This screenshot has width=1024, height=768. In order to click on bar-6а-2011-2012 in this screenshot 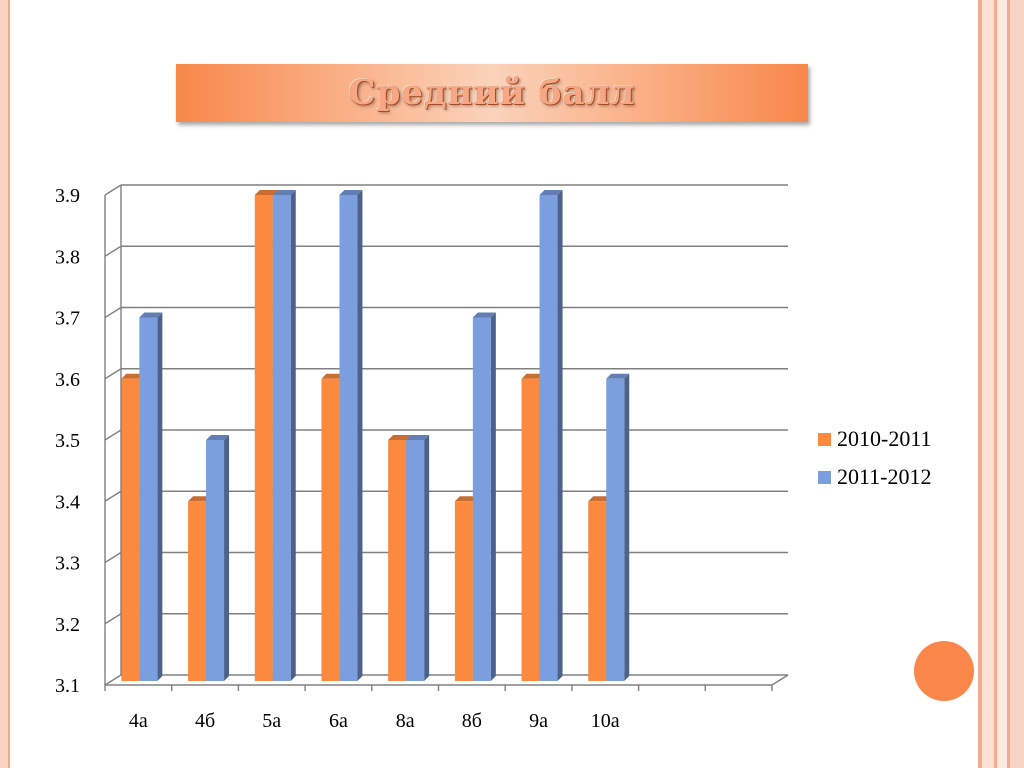, I will do `click(351, 435)`.